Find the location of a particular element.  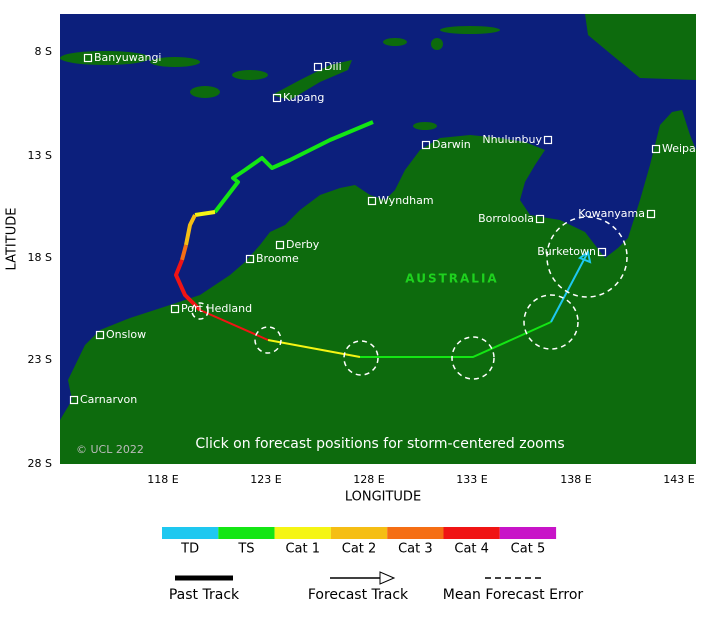

legend-label: TS is located at coordinates (245, 549).